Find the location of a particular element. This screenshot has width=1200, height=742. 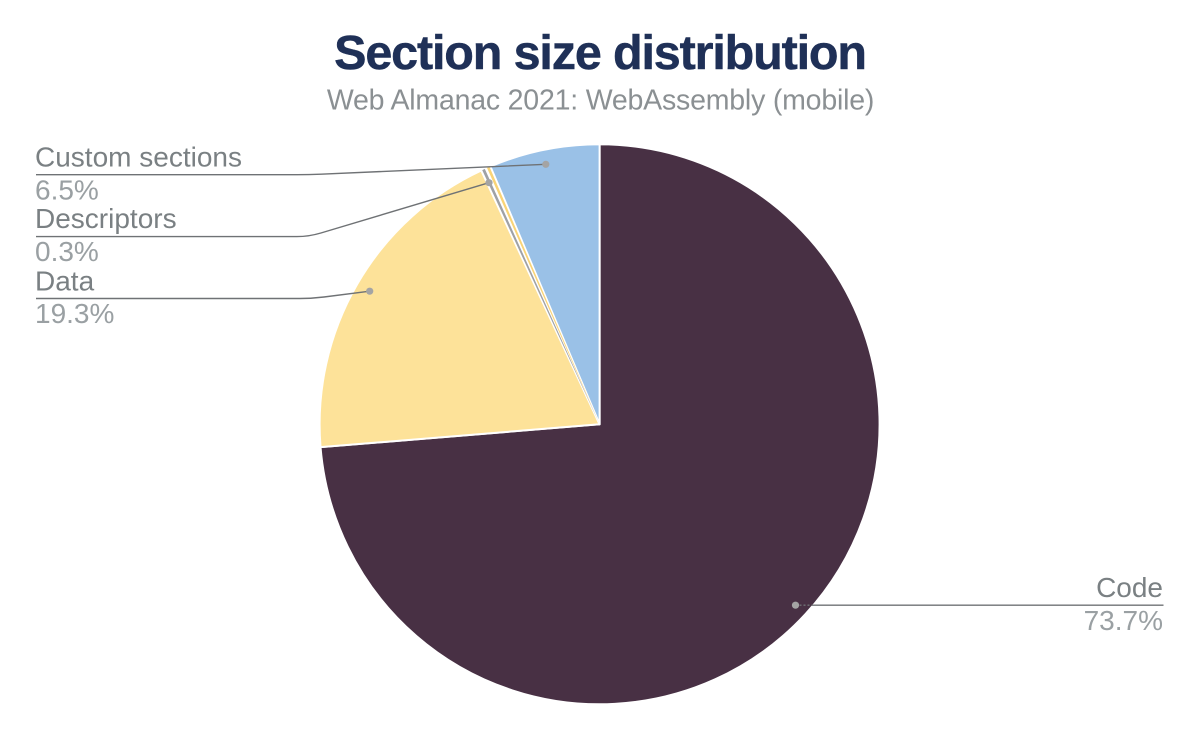

svg-text: Descriptors is located at coordinates (106, 218).